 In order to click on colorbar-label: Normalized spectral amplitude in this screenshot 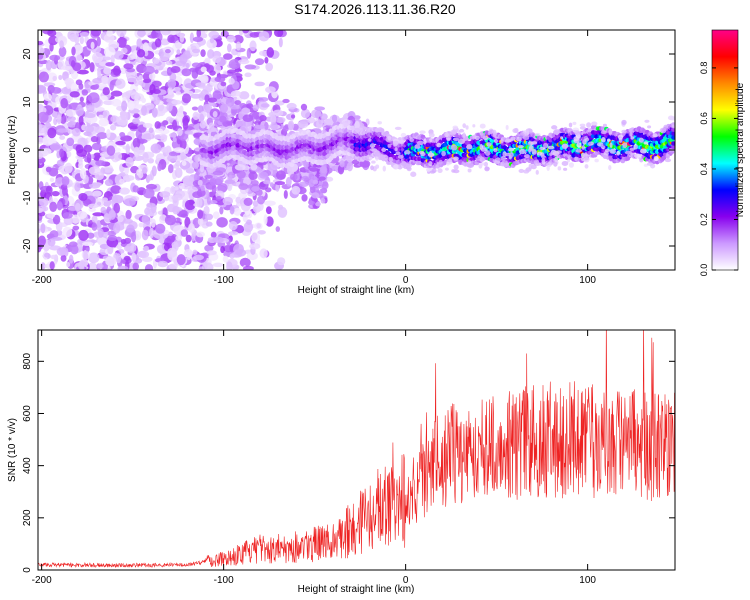, I will do `click(740, 149)`.